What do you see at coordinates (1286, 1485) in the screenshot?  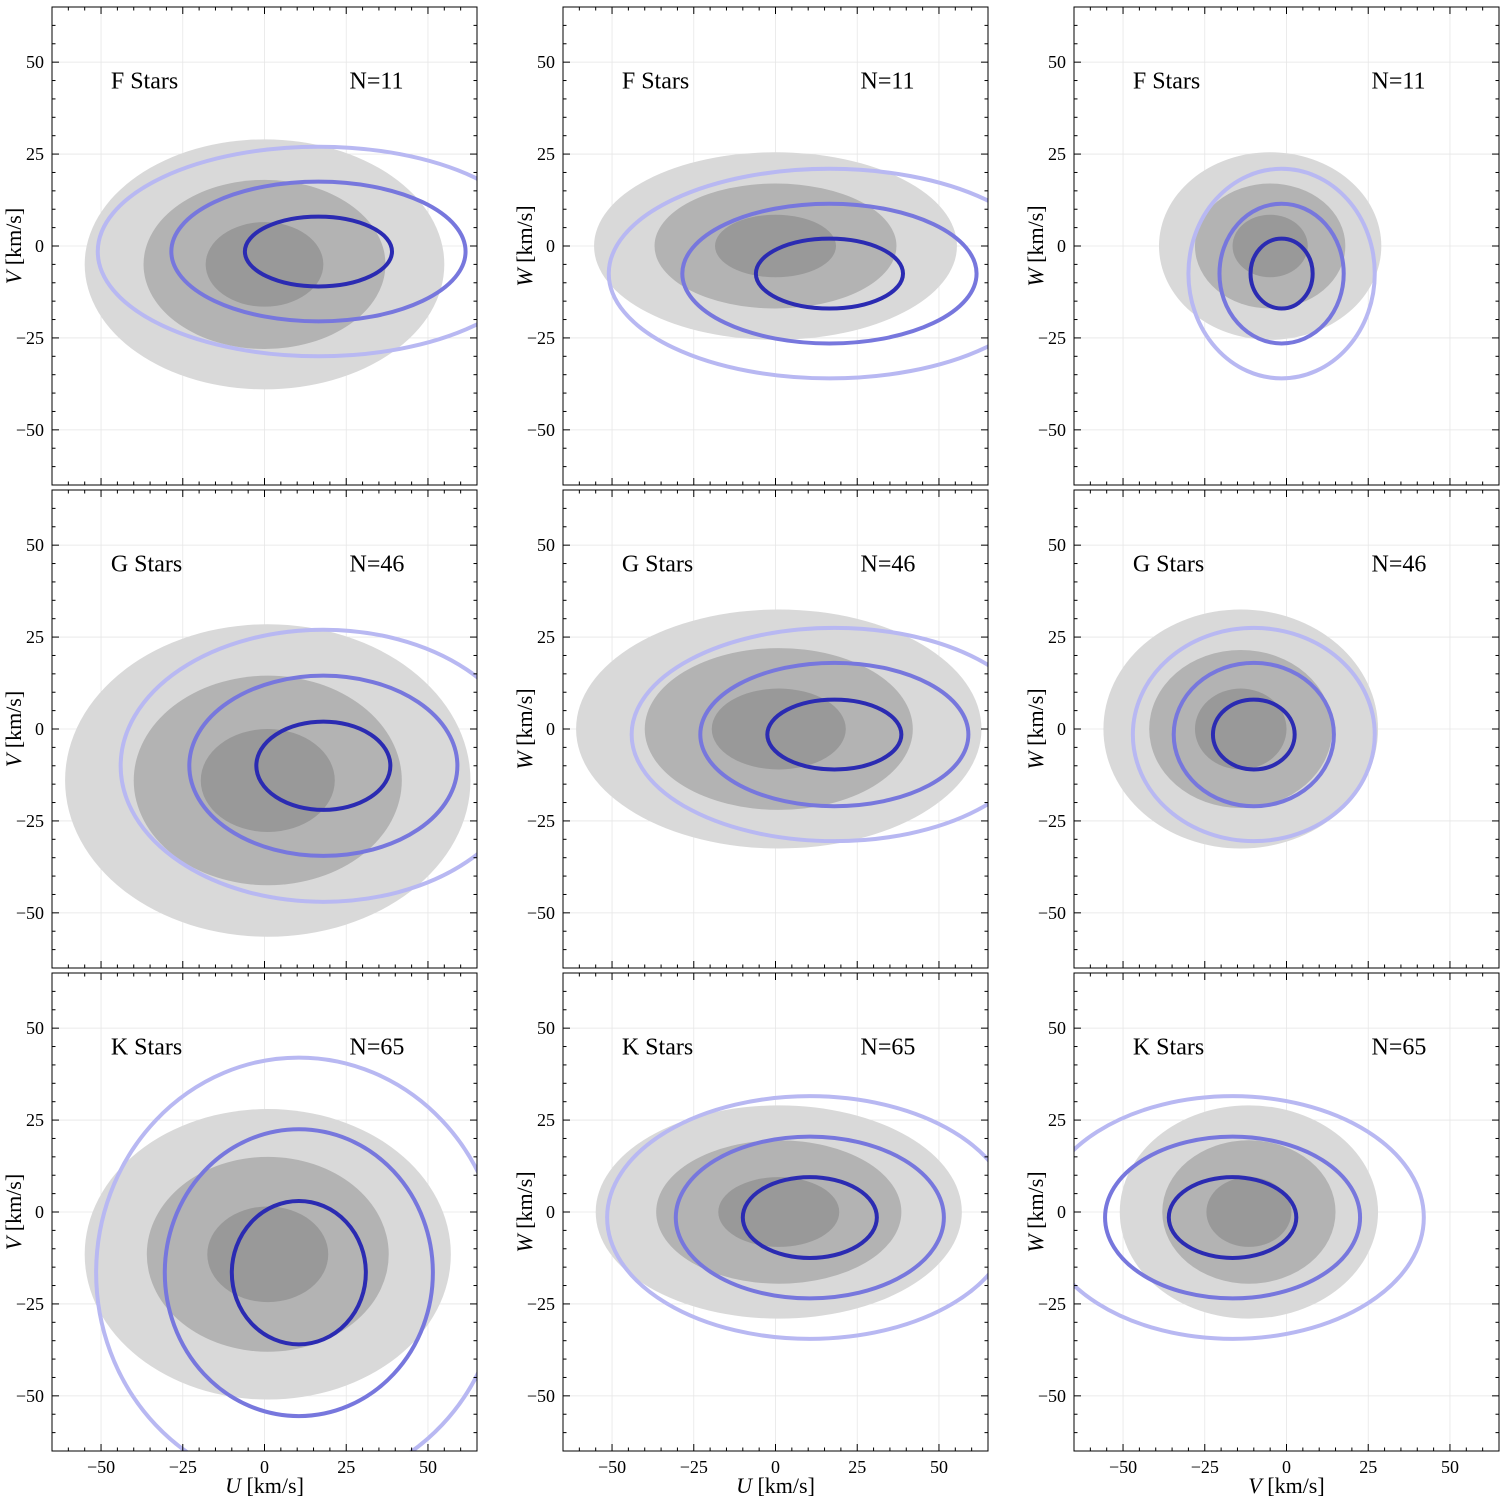 I see `x-axis-label: V [km/s]` at bounding box center [1286, 1485].